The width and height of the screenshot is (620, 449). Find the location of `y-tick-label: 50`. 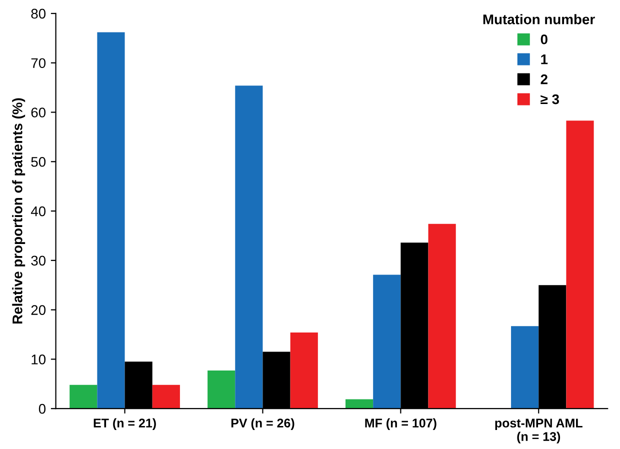

y-tick-label: 50 is located at coordinates (38, 161).